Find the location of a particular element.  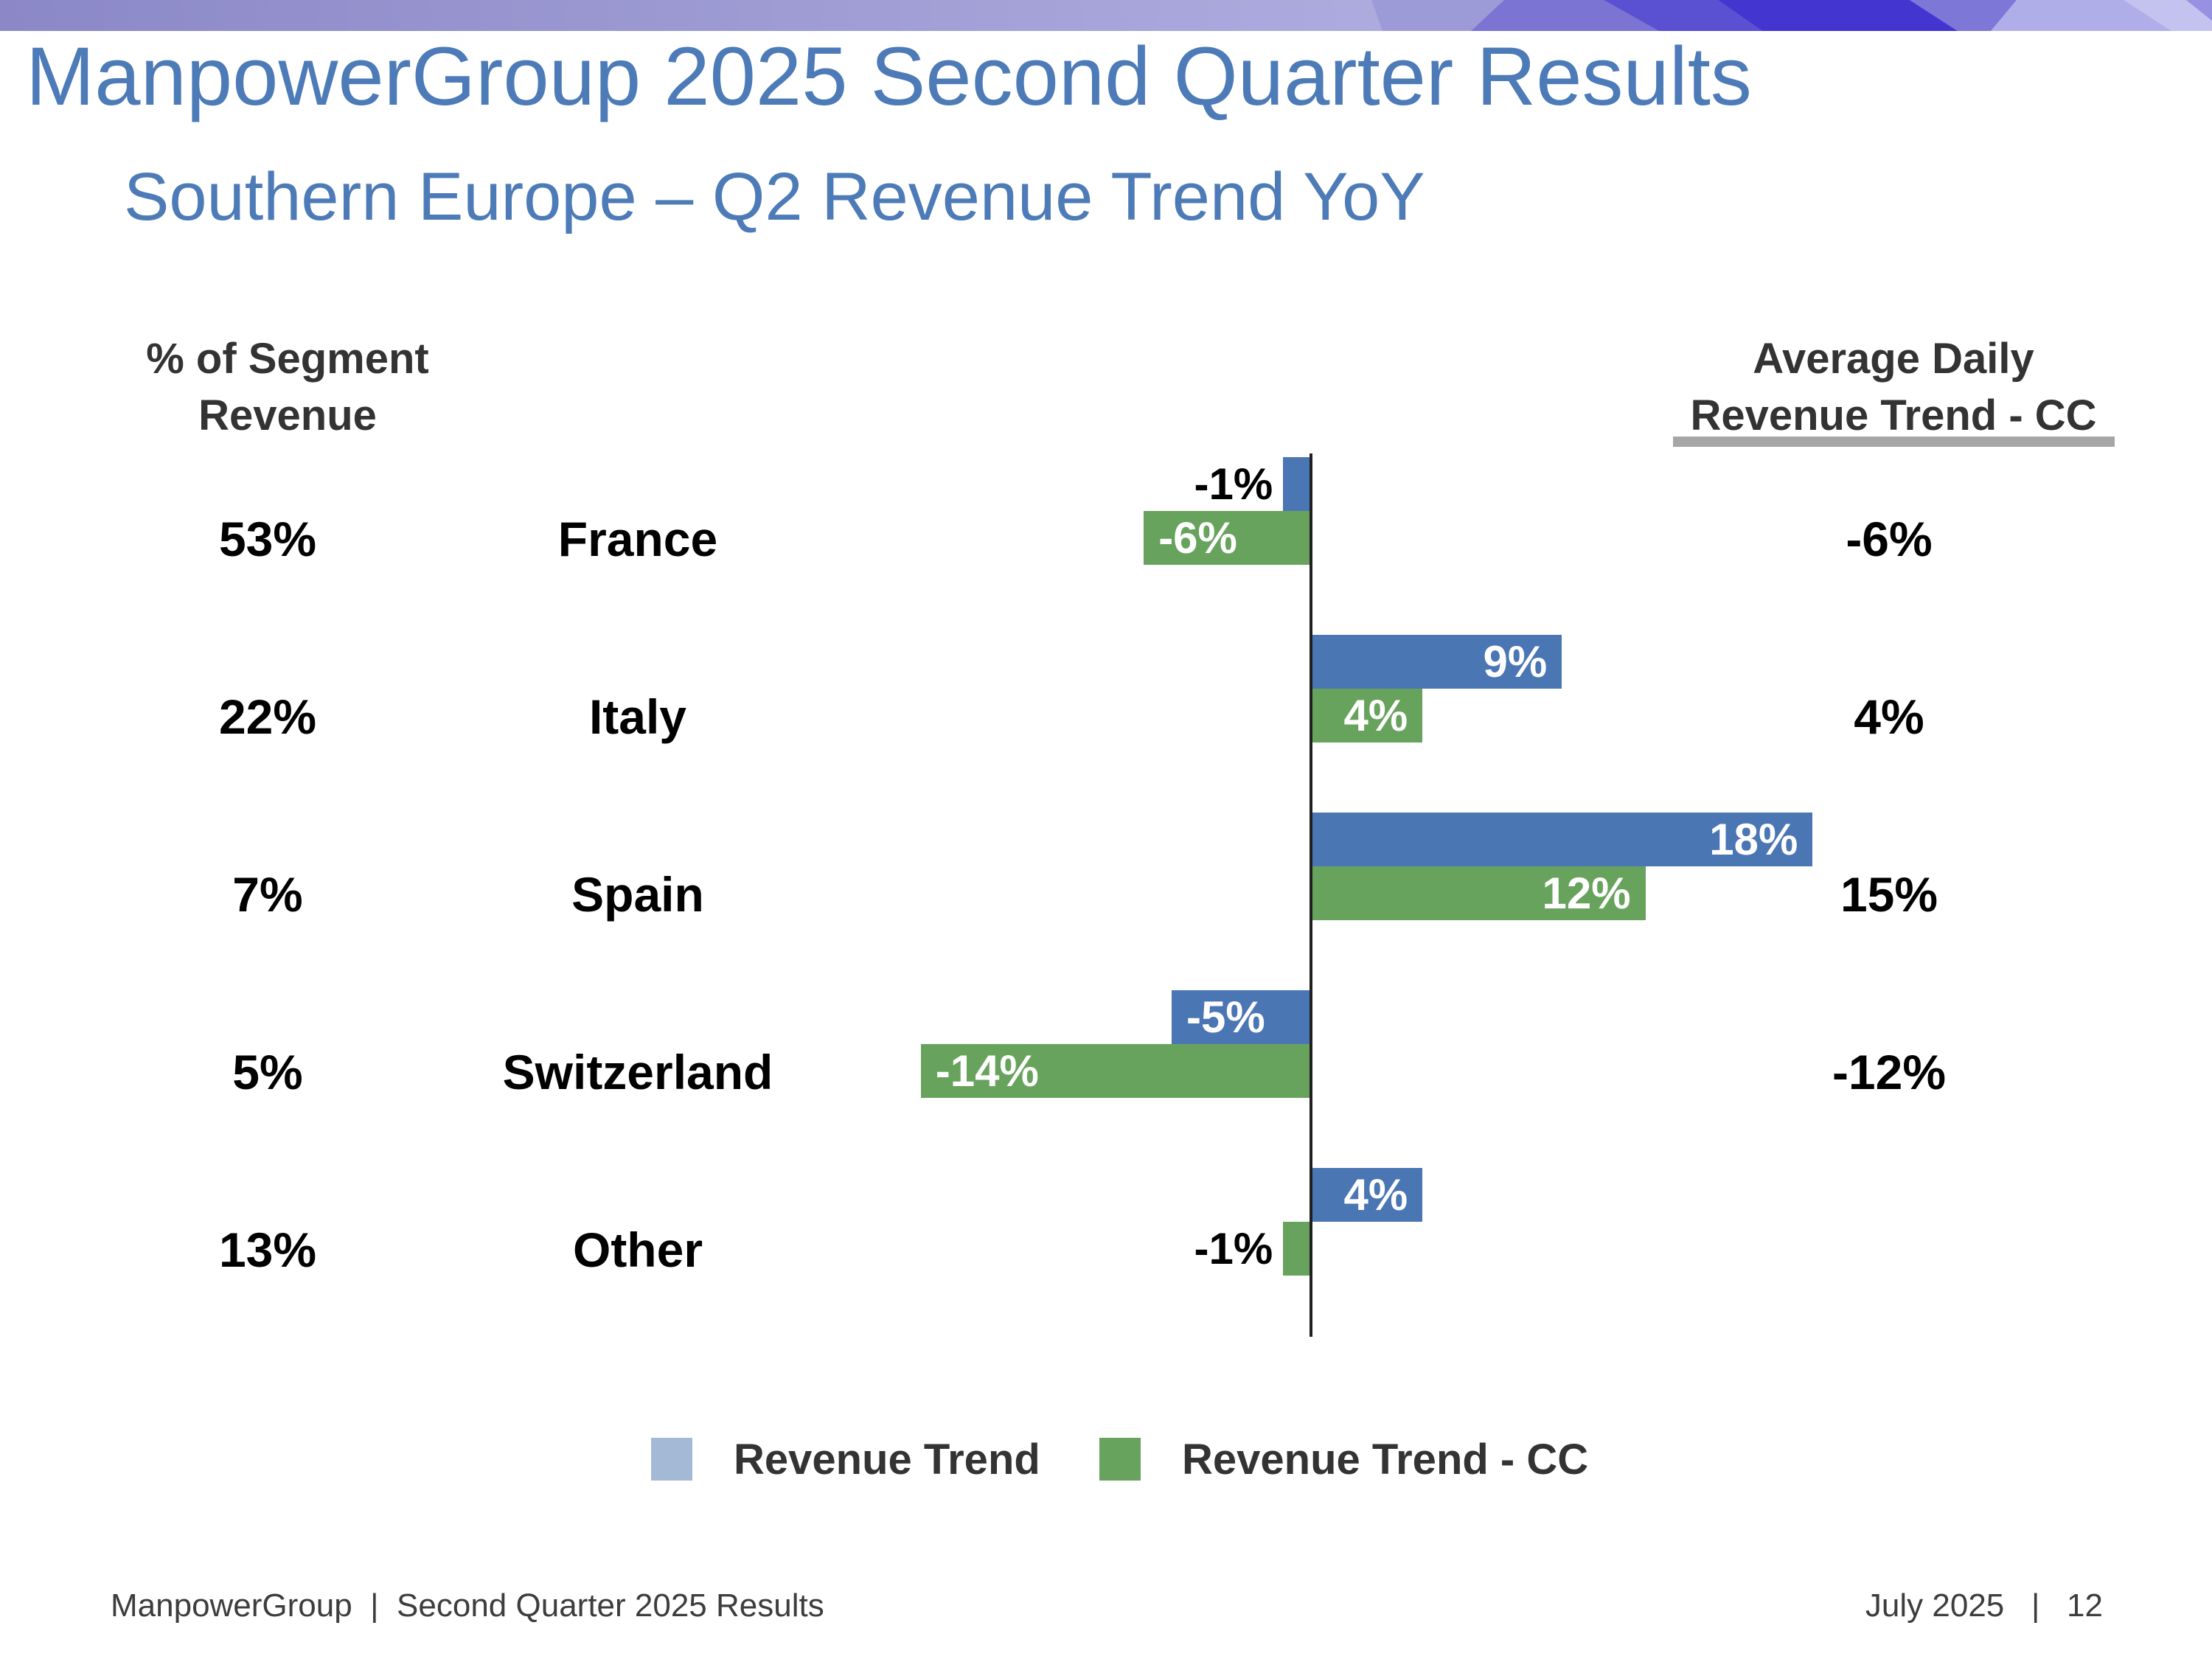

revenue-trend-cc-bar: -14% is located at coordinates (1115, 1071).